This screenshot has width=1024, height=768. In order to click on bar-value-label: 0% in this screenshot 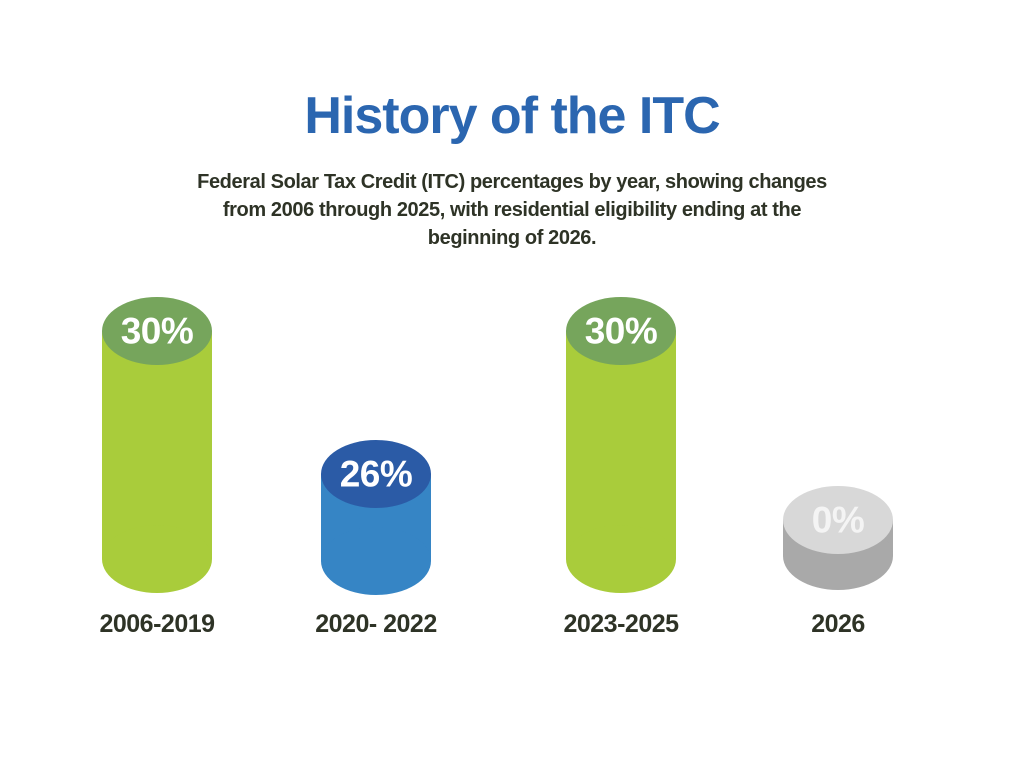, I will do `click(838, 520)`.